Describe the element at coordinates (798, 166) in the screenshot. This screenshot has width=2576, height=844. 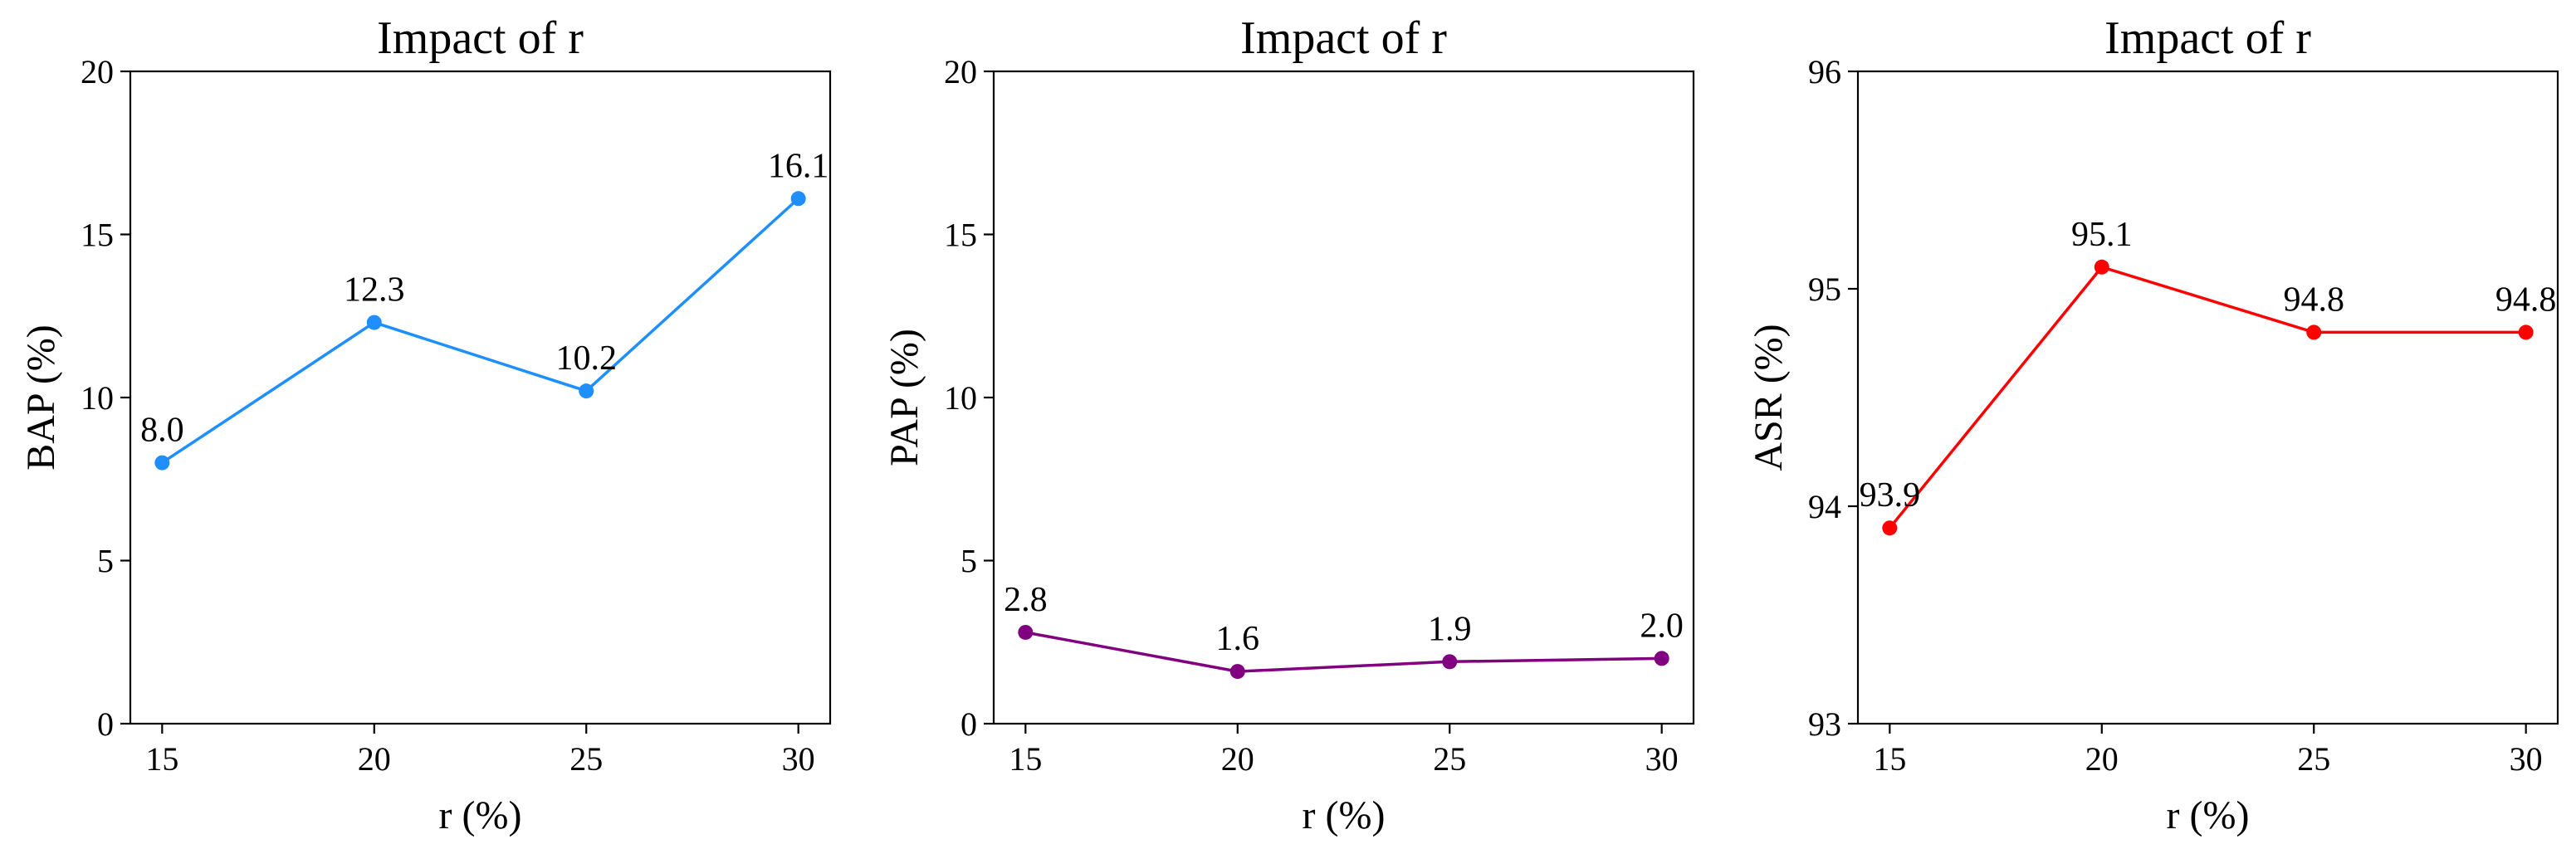
I see `data-label: 16.1` at that location.